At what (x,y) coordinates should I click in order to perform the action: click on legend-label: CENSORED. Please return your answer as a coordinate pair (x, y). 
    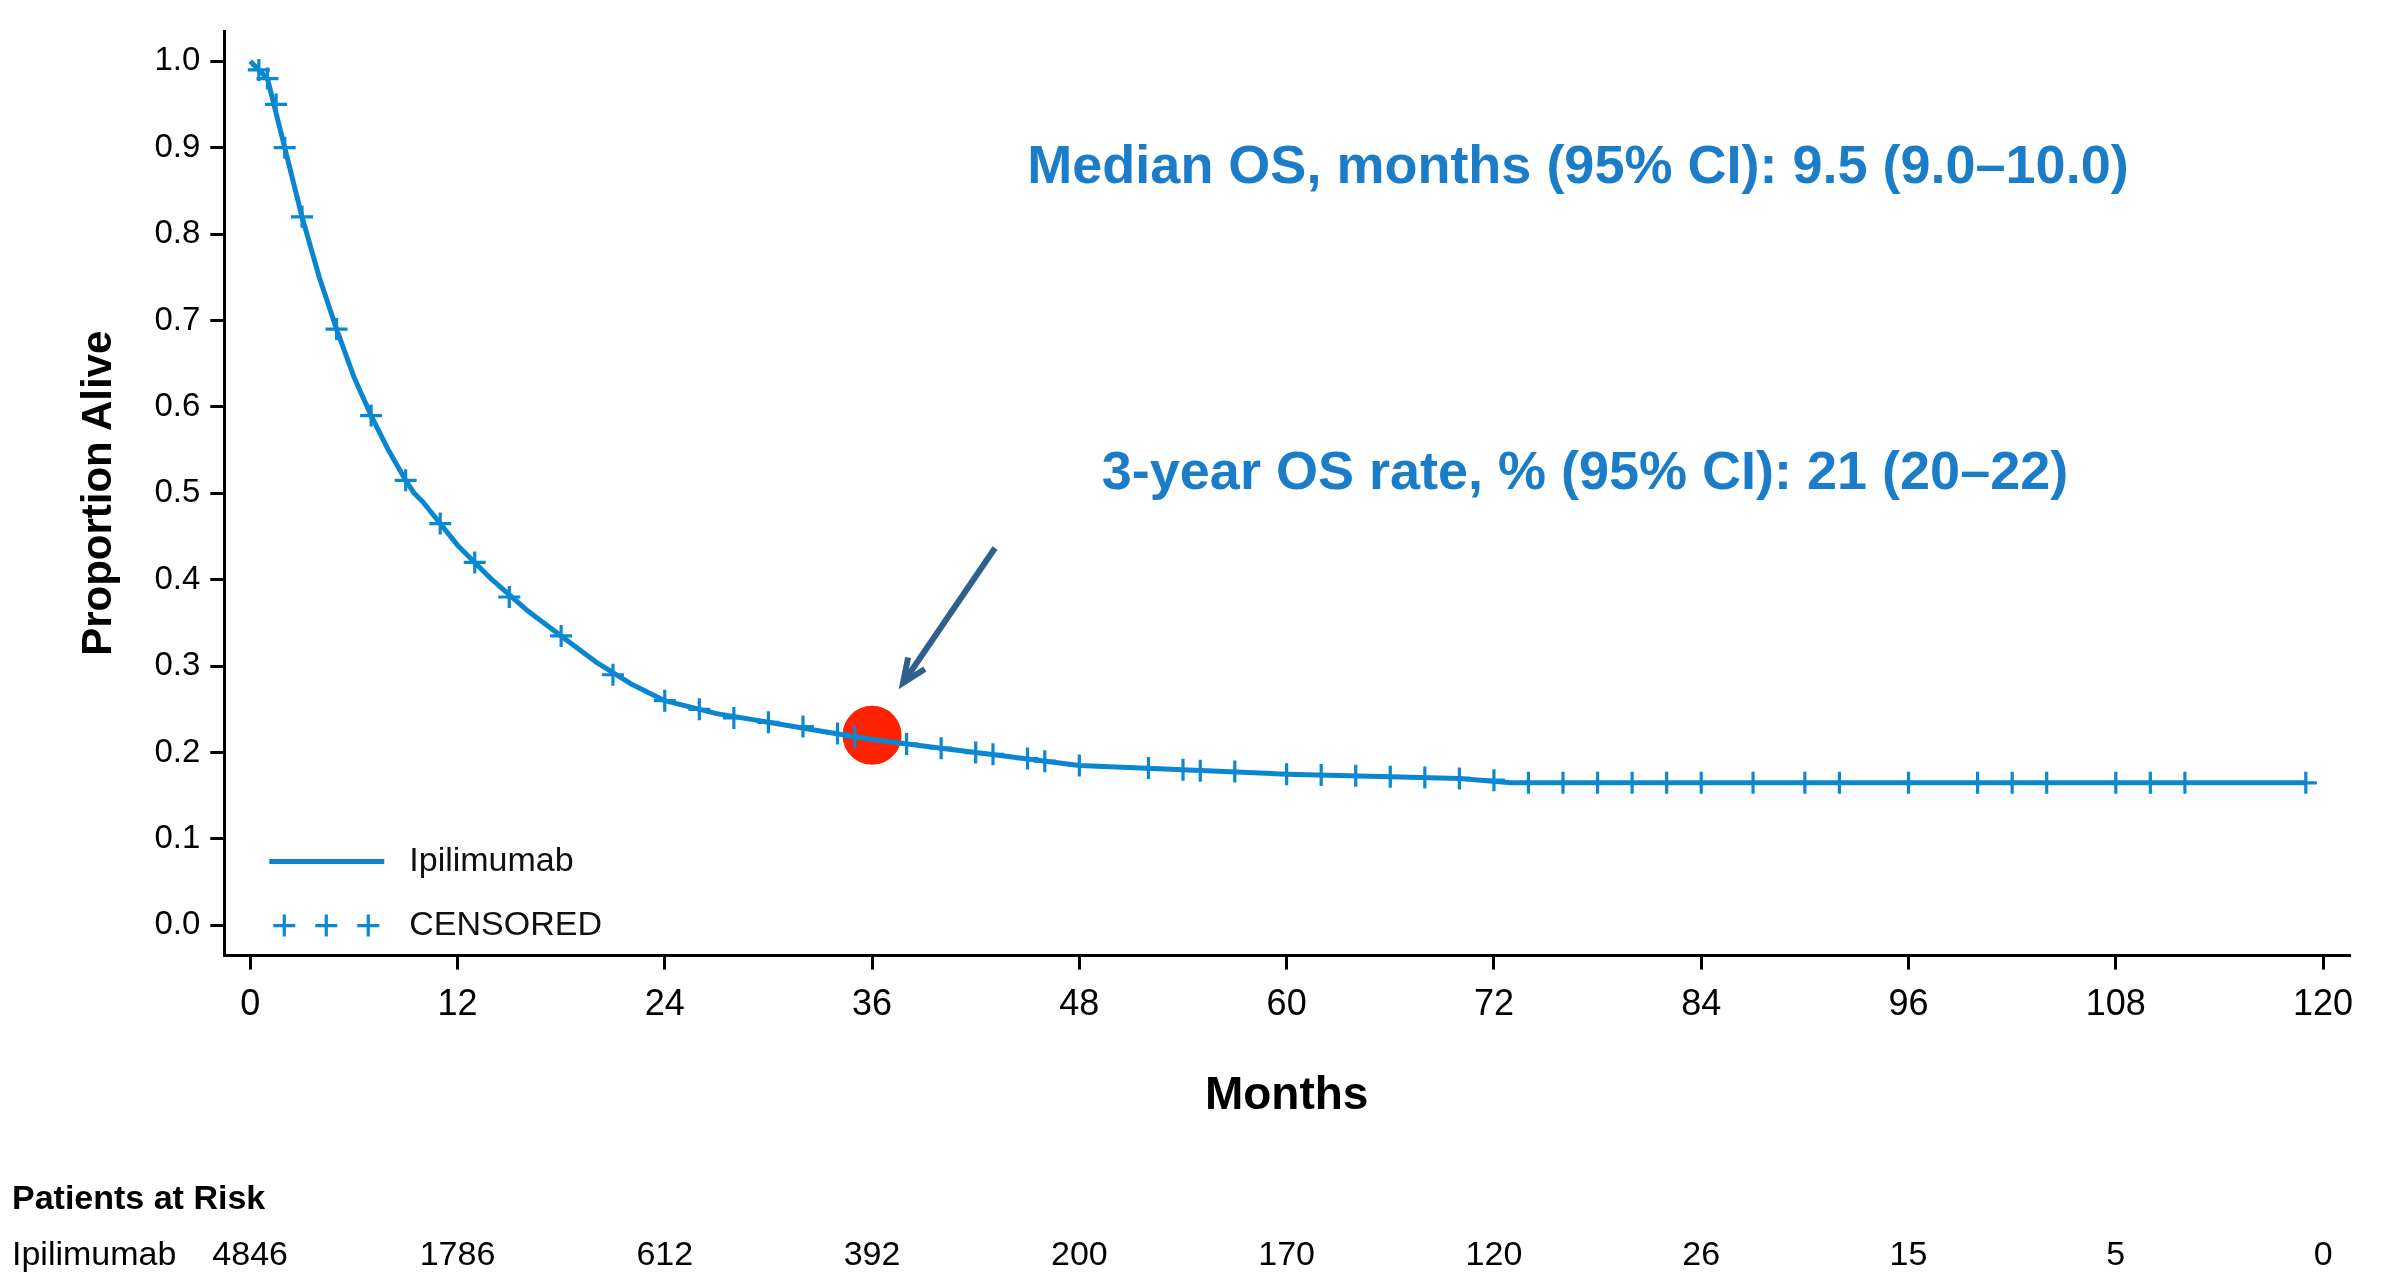
    Looking at the image, I should click on (505, 922).